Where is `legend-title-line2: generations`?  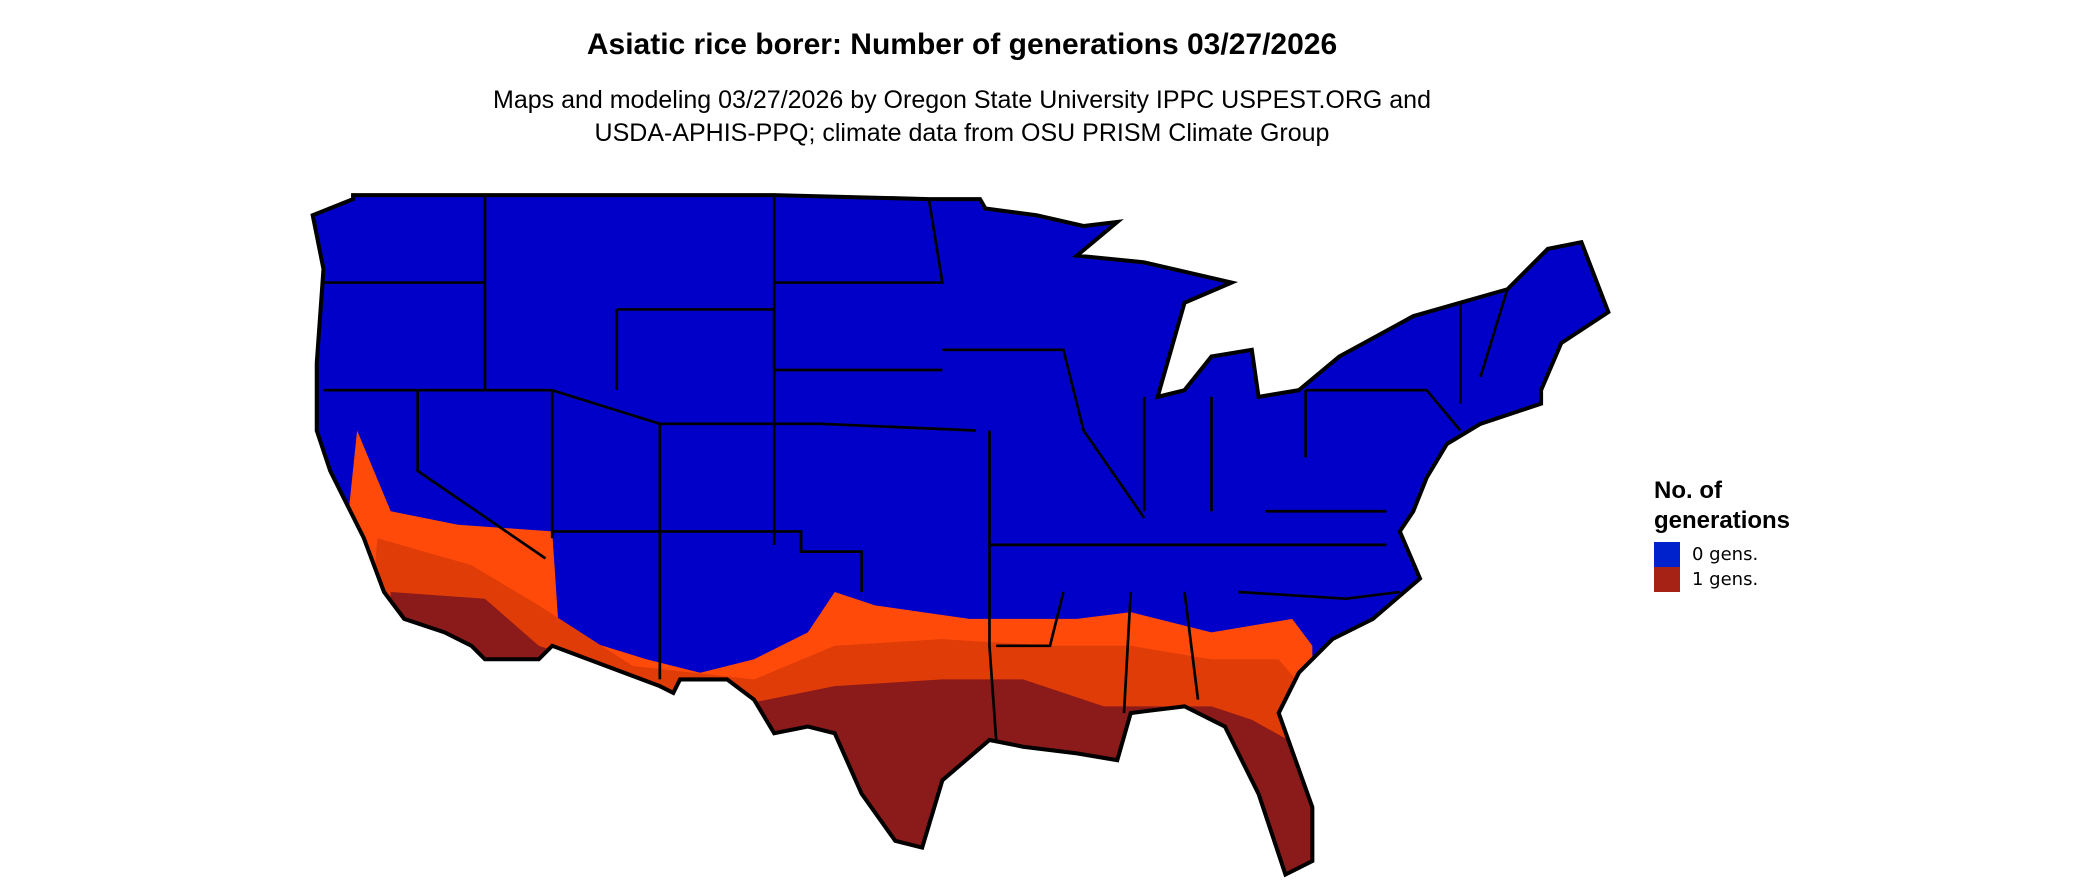
legend-title-line2: generations is located at coordinates (1722, 520).